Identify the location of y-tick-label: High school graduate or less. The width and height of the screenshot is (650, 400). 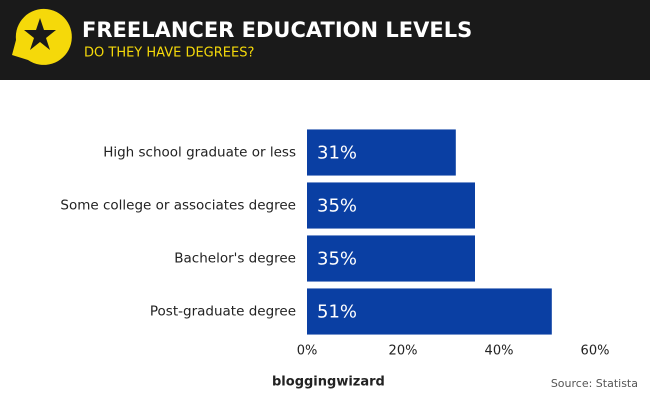
(199, 153).